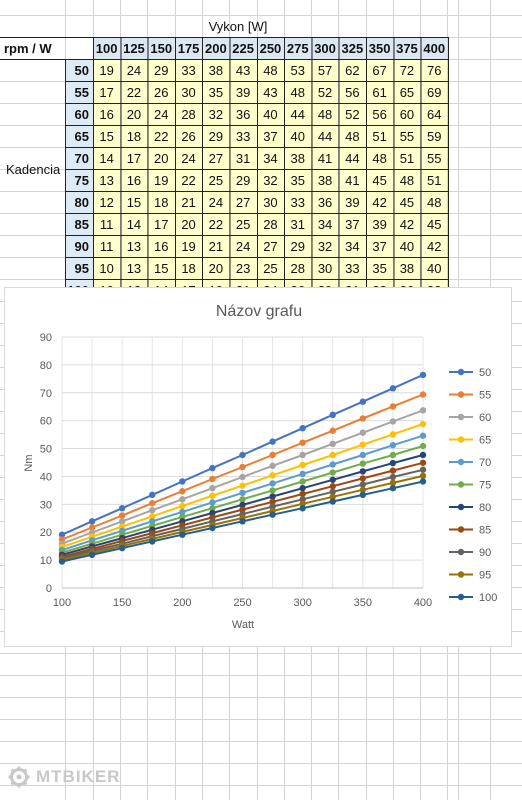 This screenshot has width=522, height=800. Describe the element at coordinates (379, 70) in the screenshot. I see `table-cell: 67` at that location.